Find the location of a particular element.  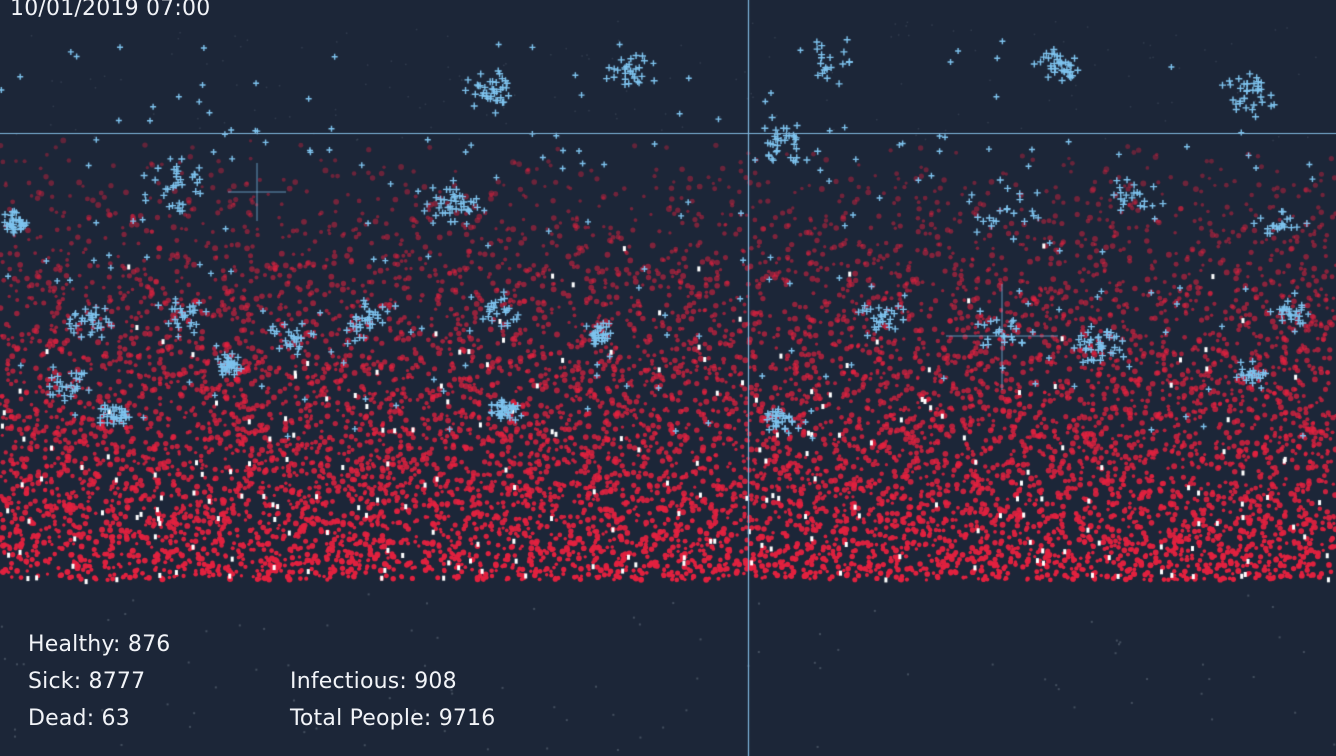

infectious-value: 908 is located at coordinates (435, 681).